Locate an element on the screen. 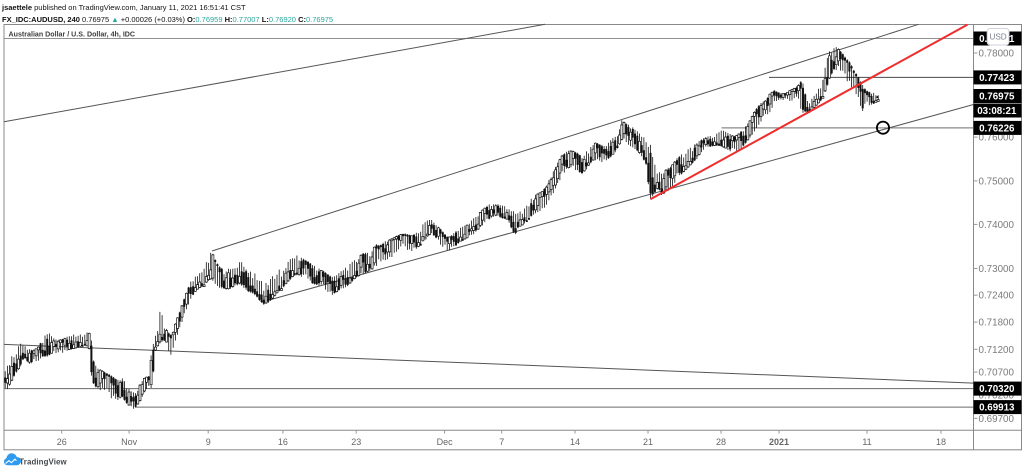 The height and width of the screenshot is (472, 1024). svg-text: 0.70200 is located at coordinates (997, 396).